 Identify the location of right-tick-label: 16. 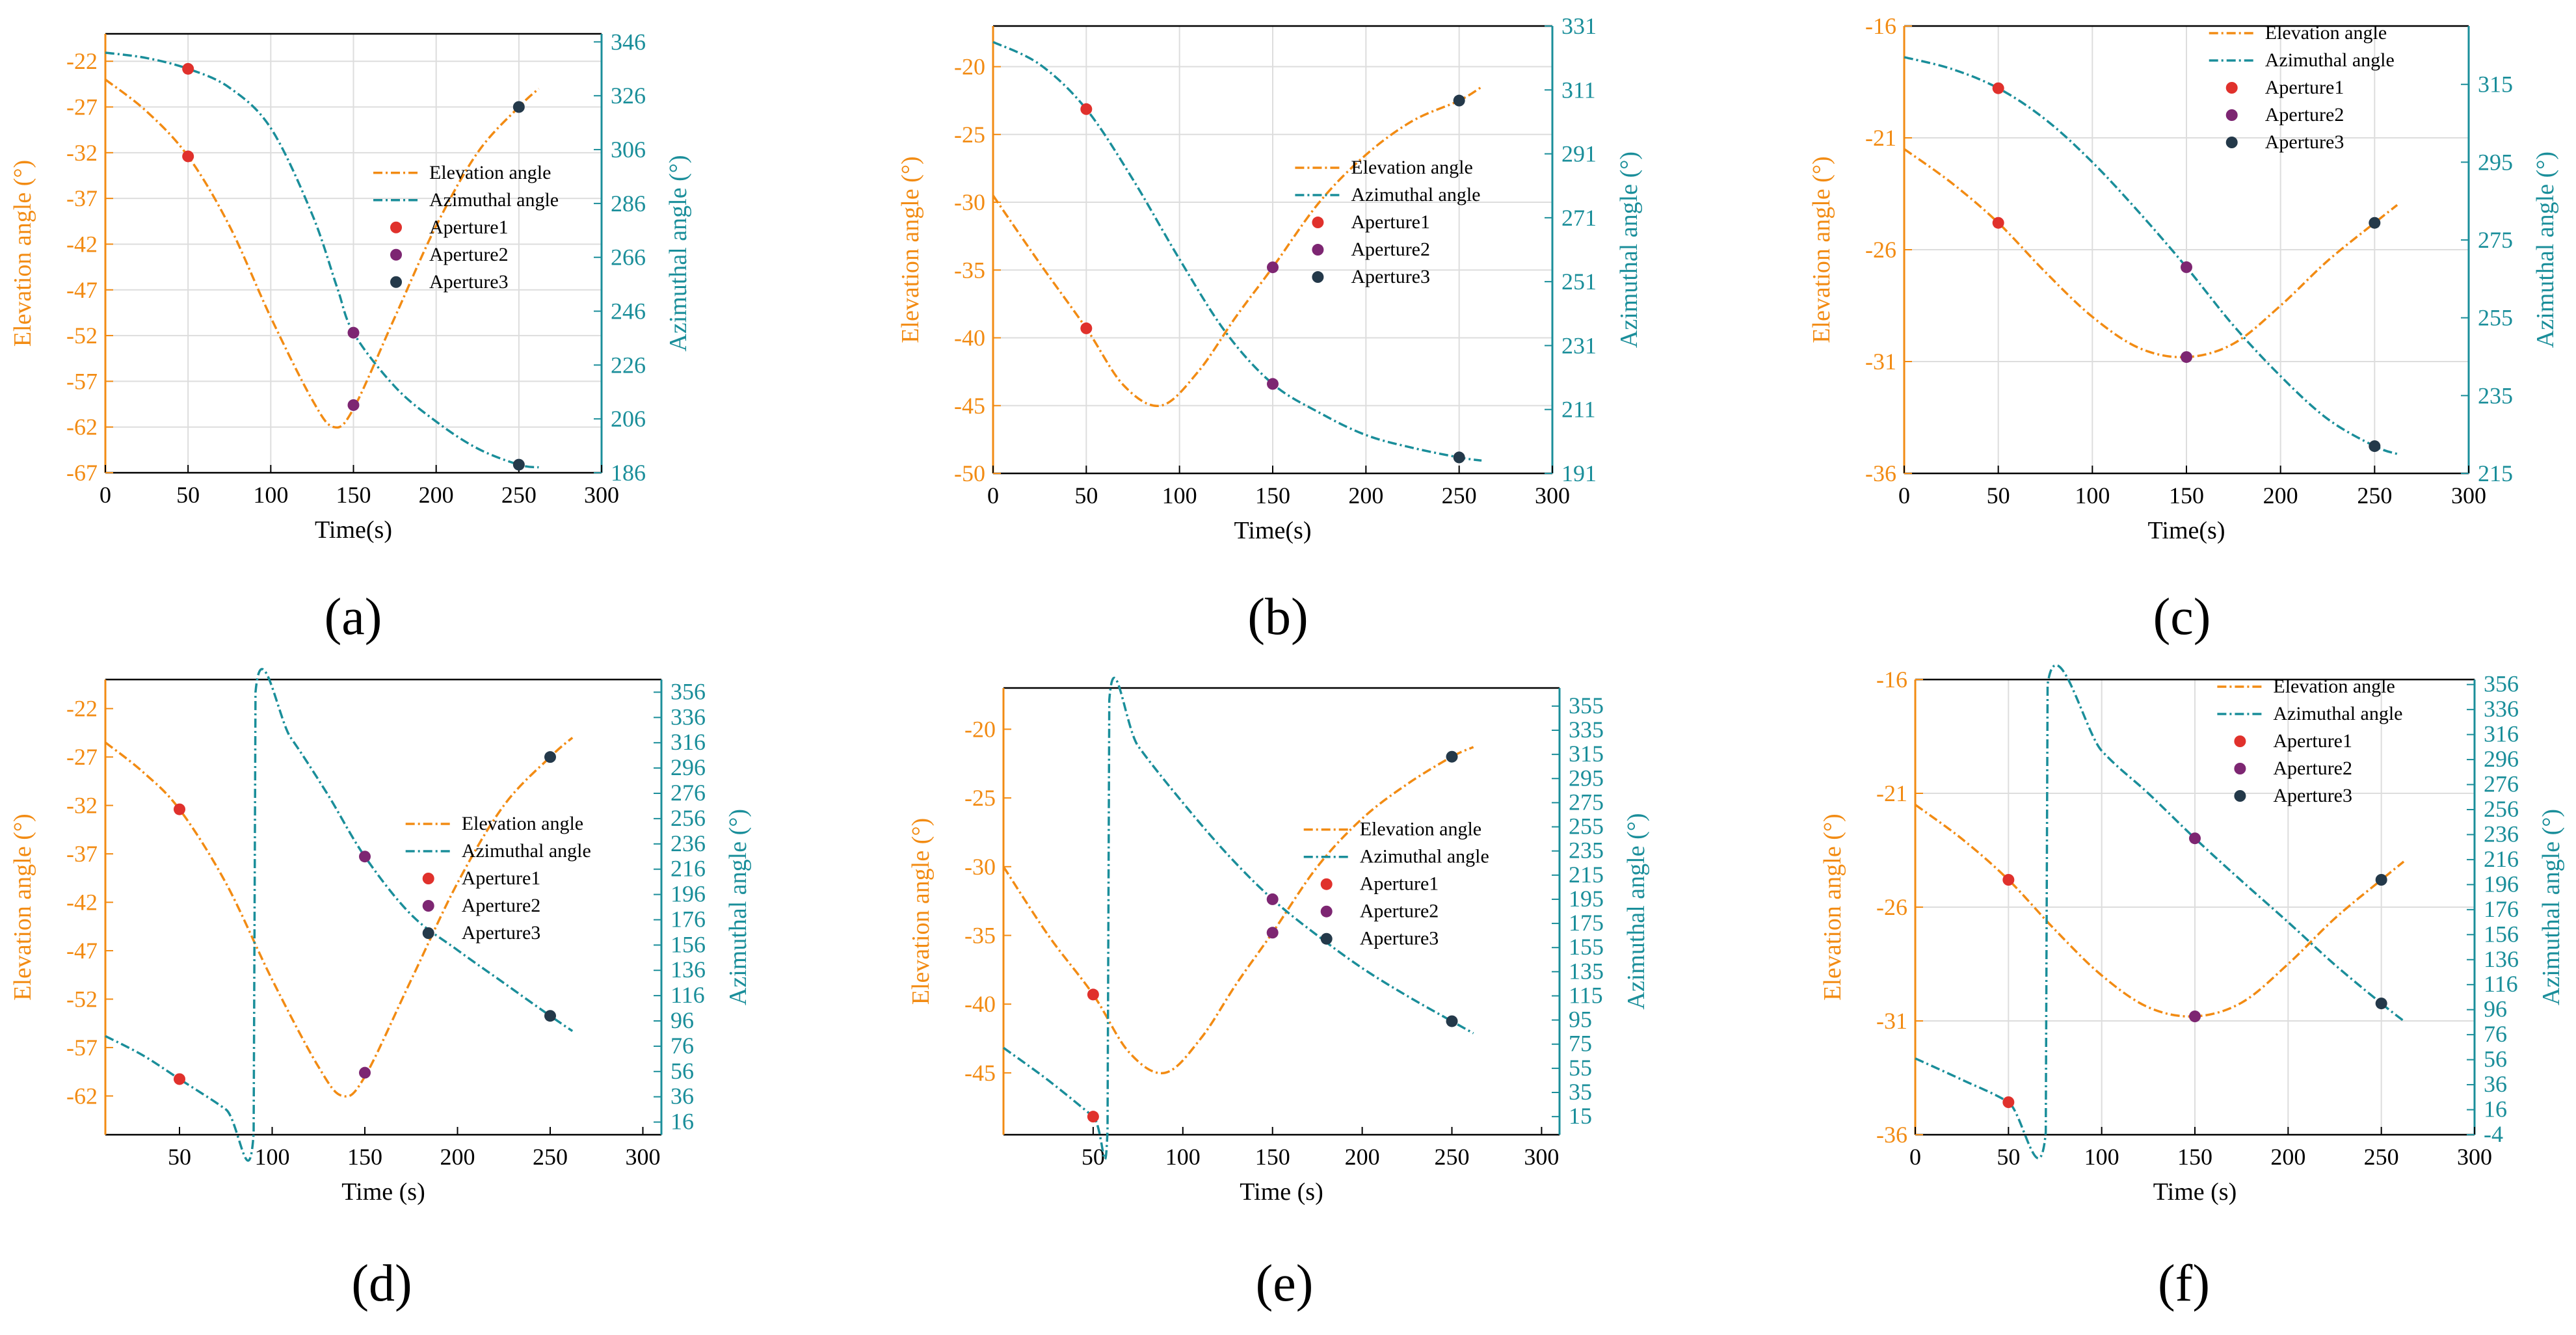
(2495, 1109).